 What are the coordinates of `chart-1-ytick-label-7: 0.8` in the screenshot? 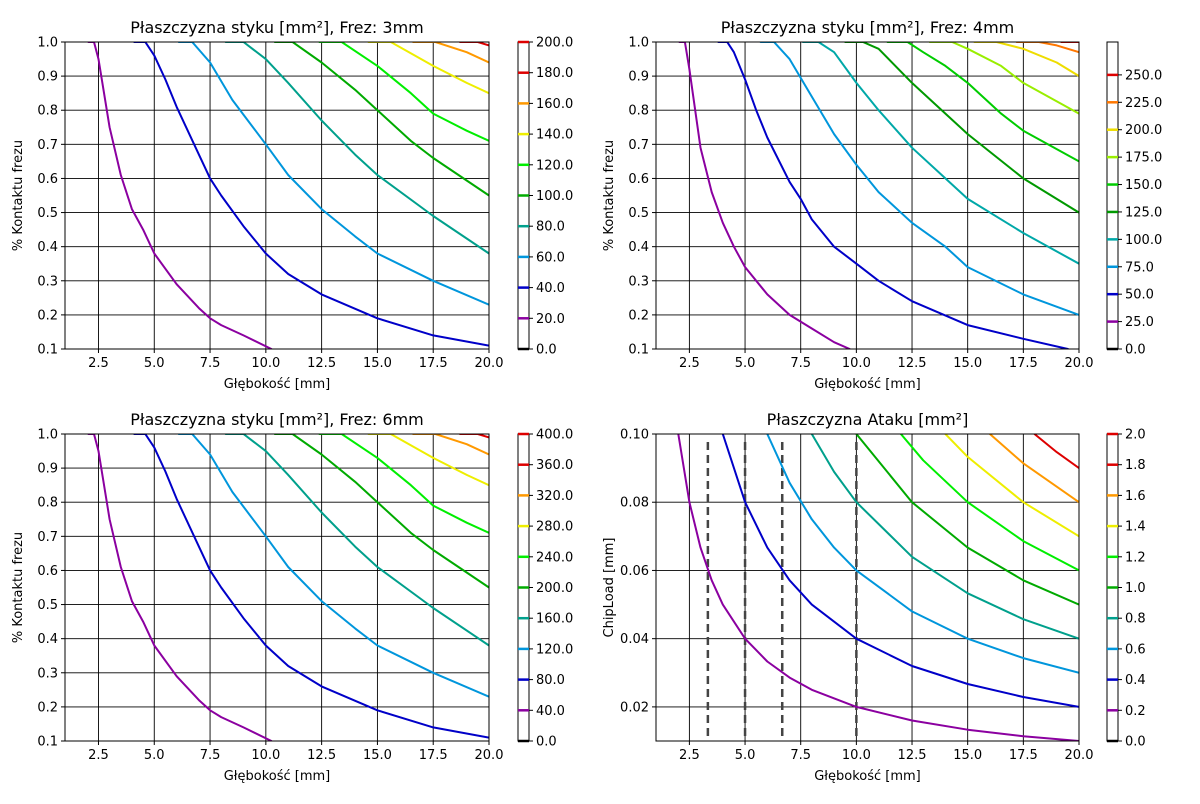 It's located at (47, 111).